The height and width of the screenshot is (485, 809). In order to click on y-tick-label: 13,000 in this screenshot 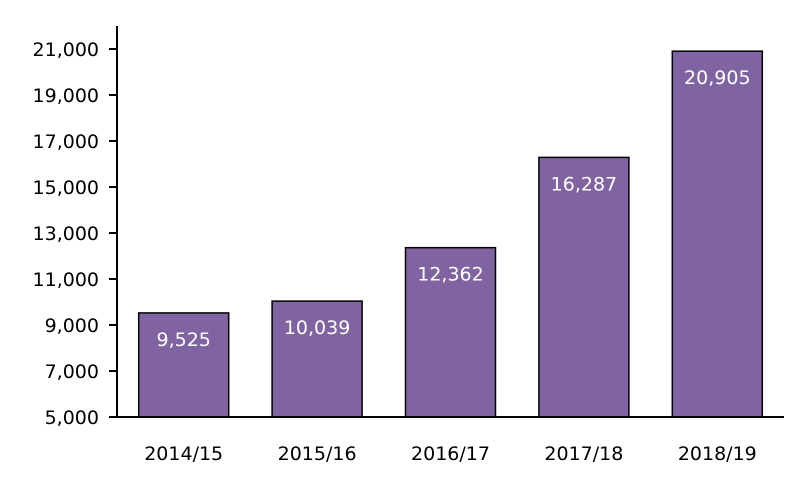, I will do `click(66, 234)`.